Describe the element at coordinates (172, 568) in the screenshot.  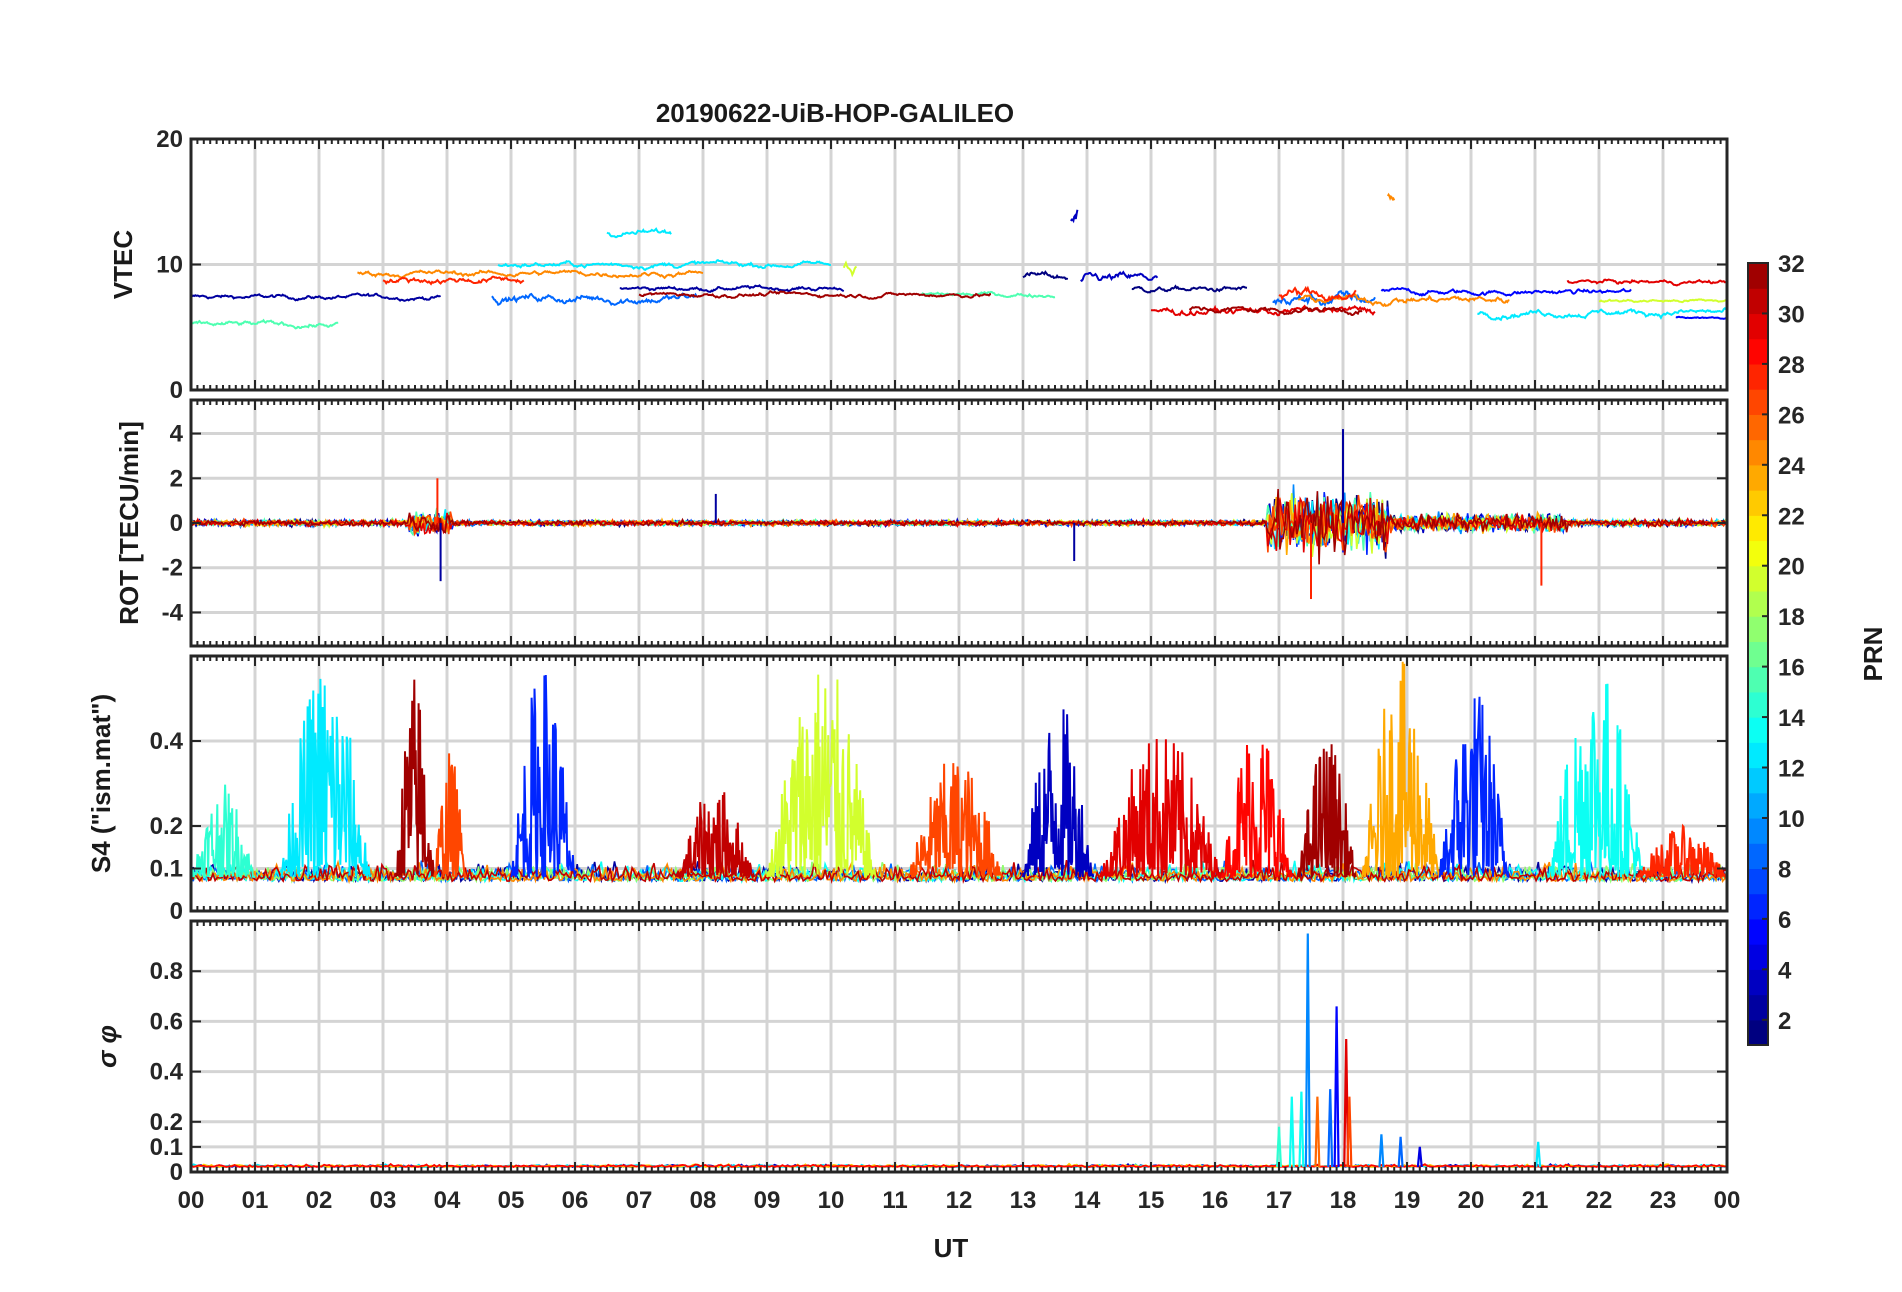
I see `y-tick-label: -2` at that location.